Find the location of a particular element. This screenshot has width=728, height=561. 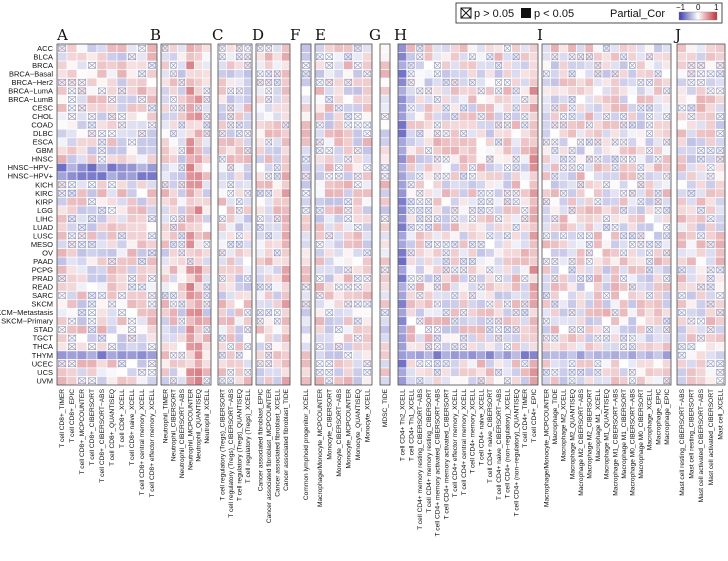

row-label-3: BRCA−Basal is located at coordinates (31, 73).